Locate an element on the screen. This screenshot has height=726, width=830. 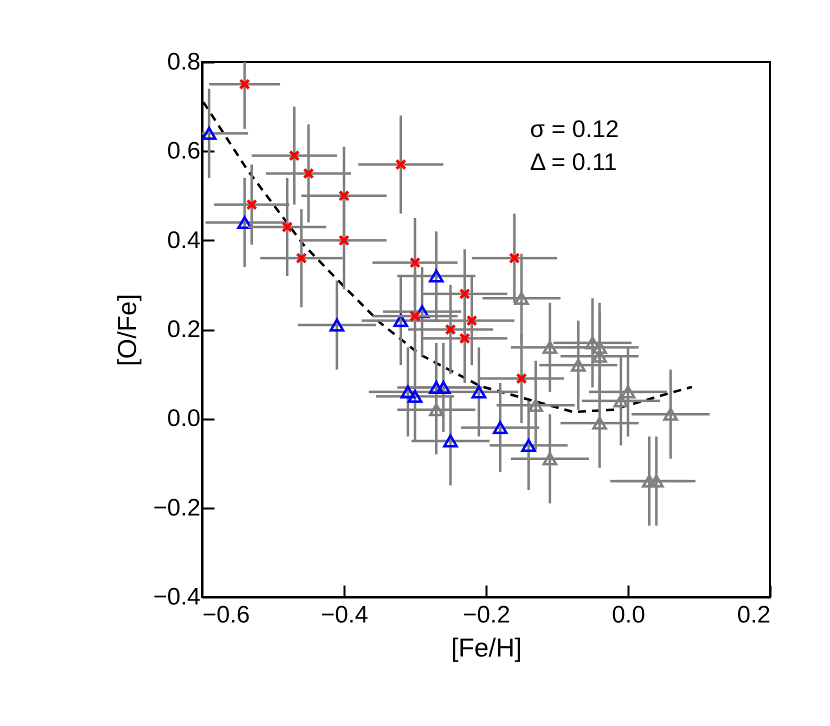
x-tick-label: 0.0 is located at coordinates (629, 615).